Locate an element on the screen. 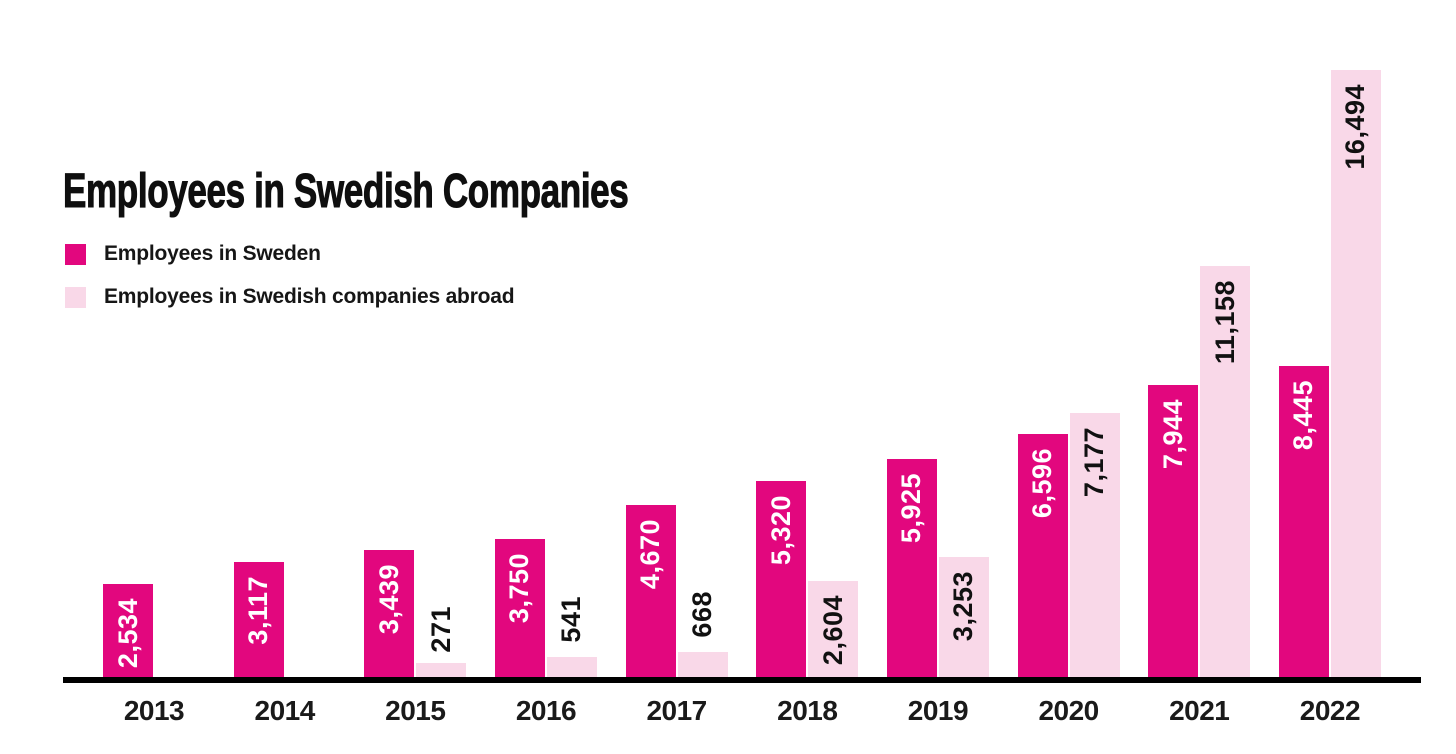 This screenshot has height=754, width=1456. bar-group-2015: 3,439 271 is located at coordinates (415, 373).